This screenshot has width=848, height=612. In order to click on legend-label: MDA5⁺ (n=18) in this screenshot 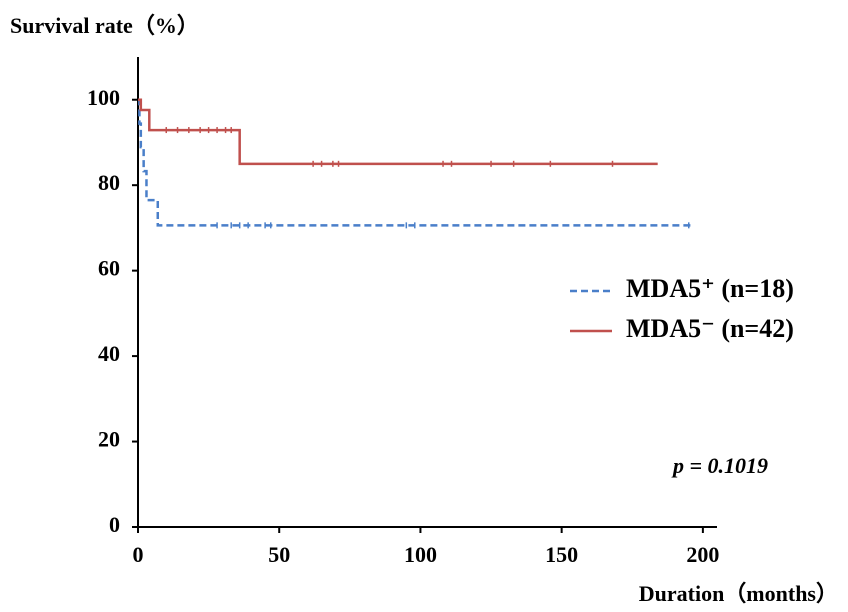, I will do `click(710, 288)`.